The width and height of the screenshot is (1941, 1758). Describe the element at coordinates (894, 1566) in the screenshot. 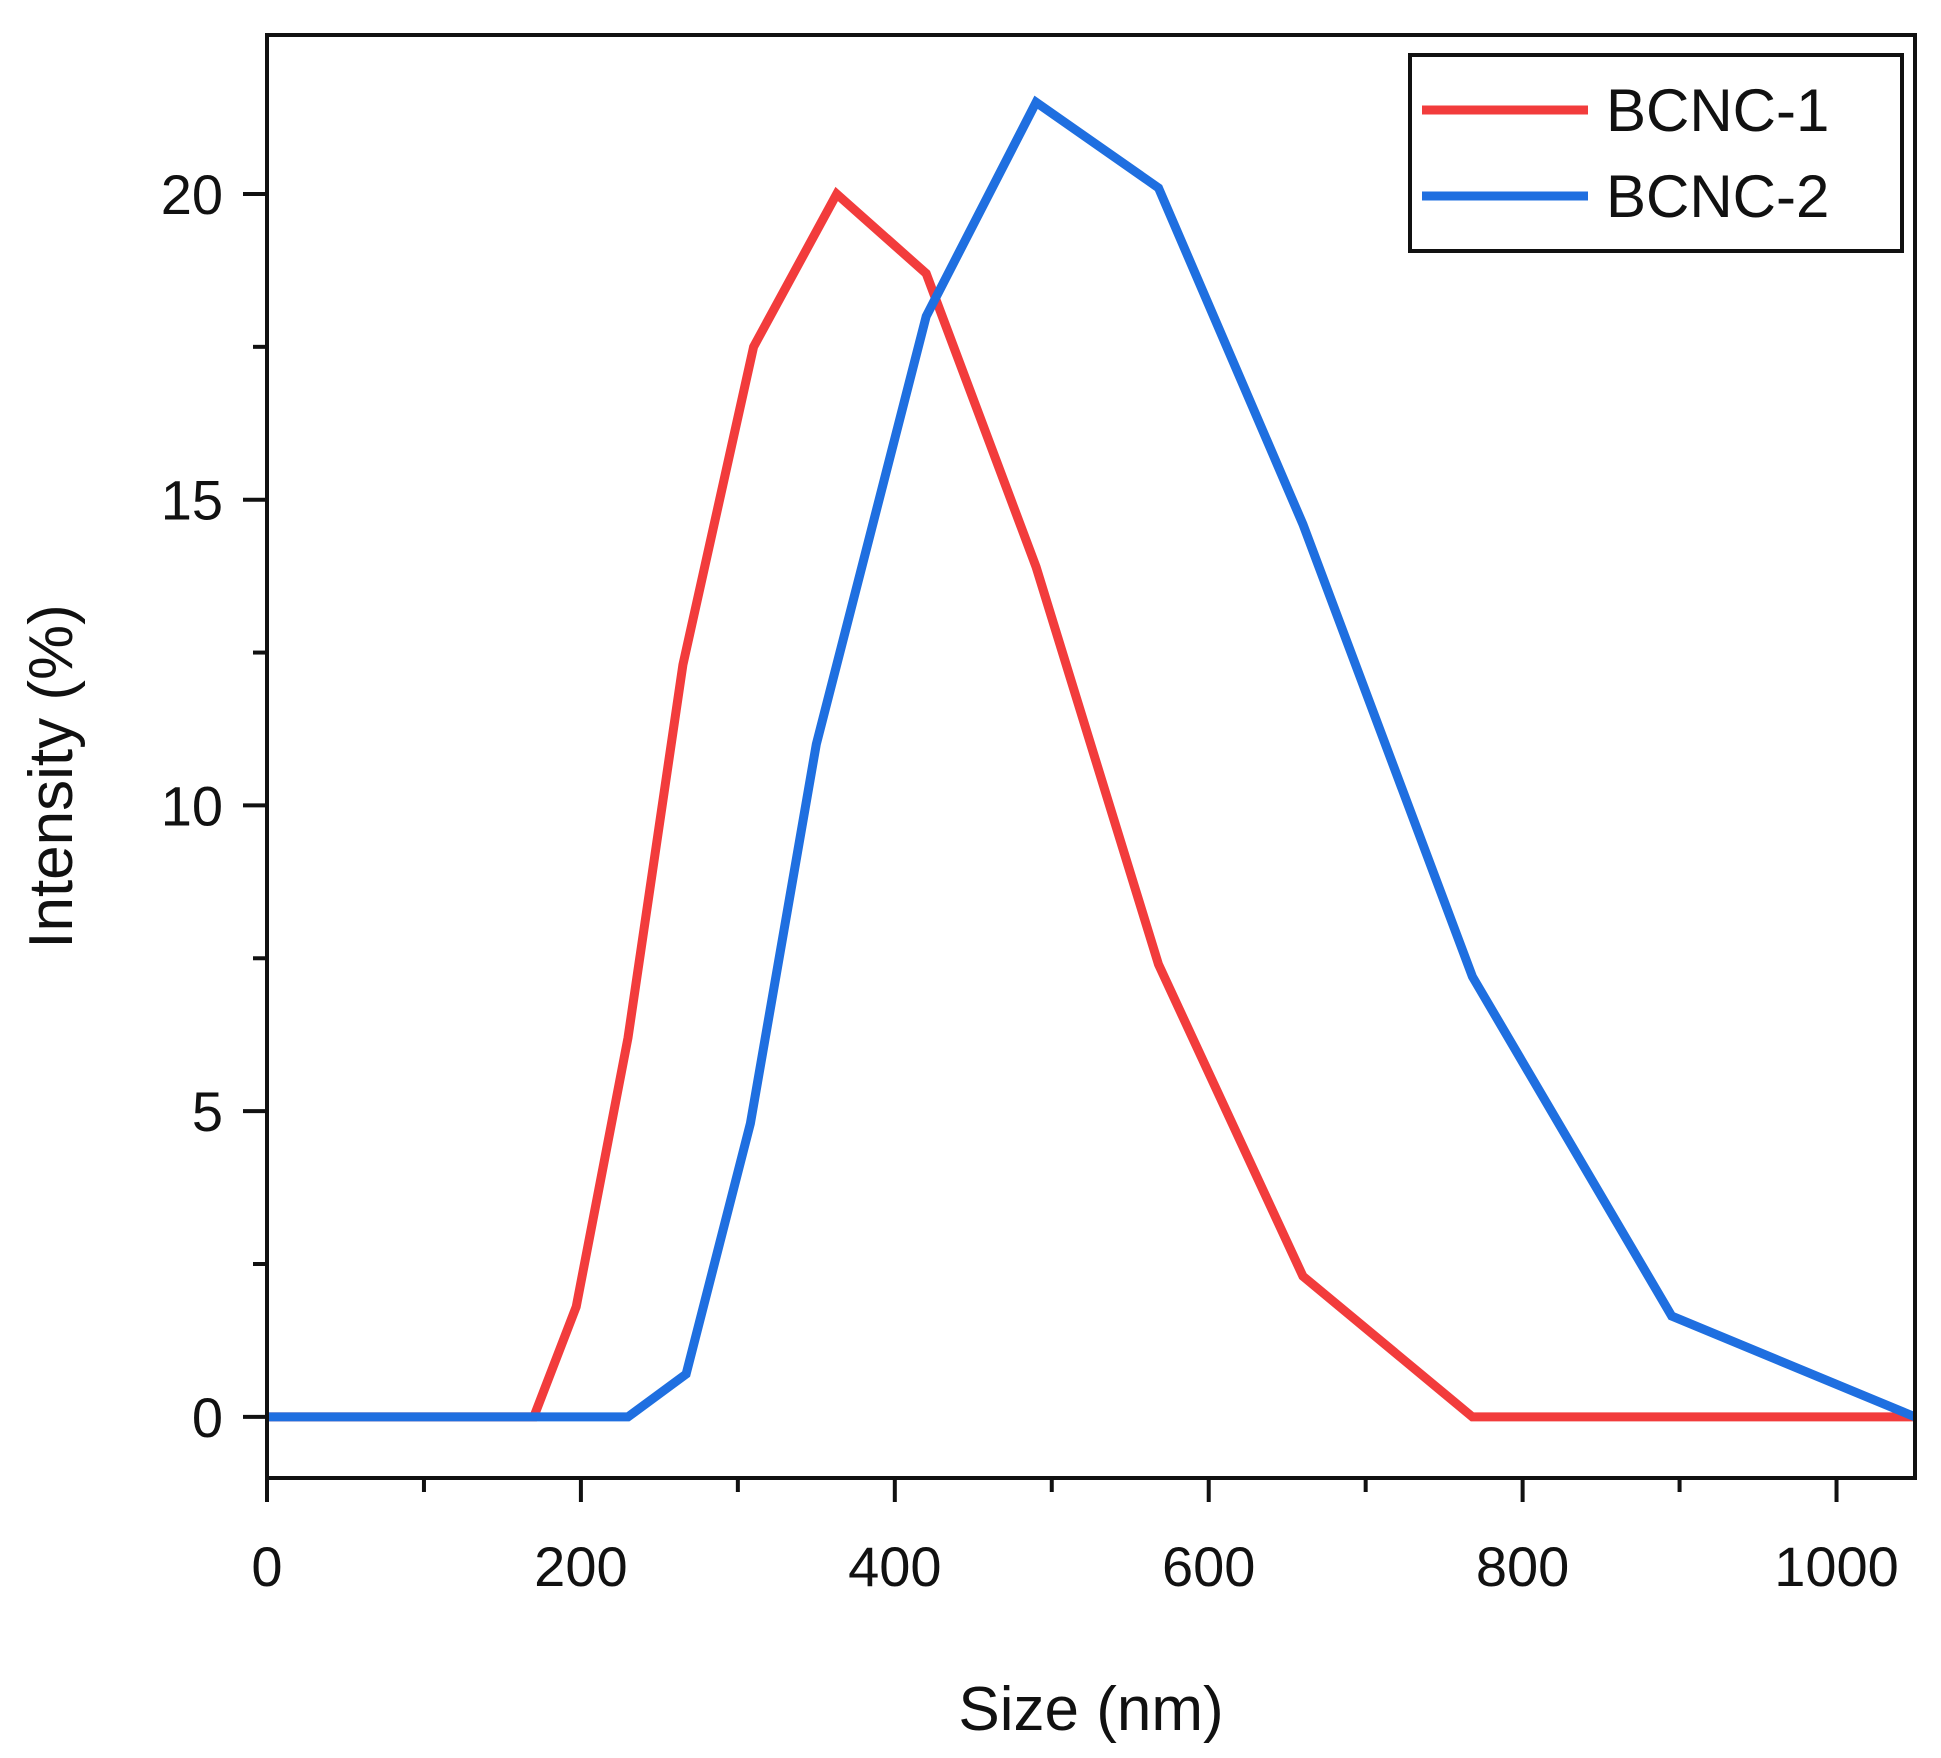

I see `x-tick-label: 400` at that location.